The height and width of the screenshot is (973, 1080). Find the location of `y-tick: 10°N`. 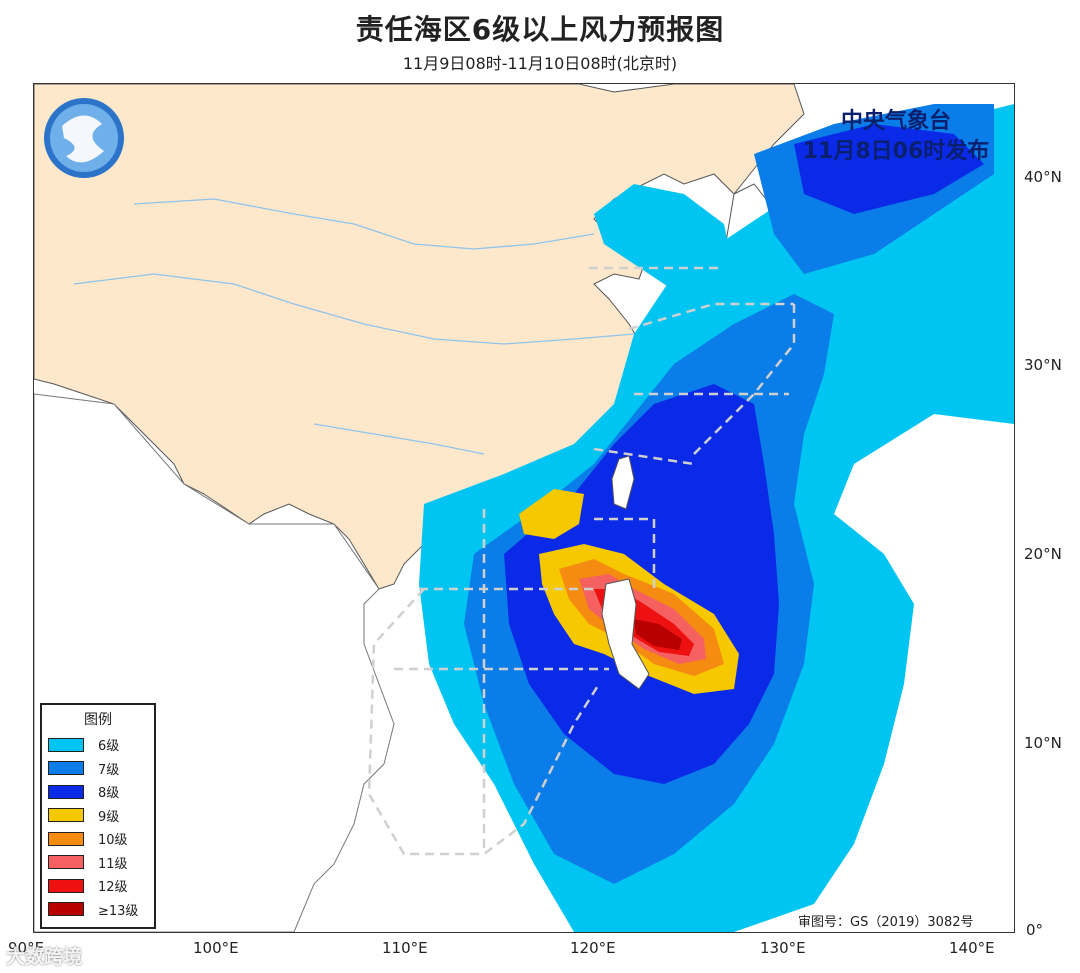

y-tick: 10°N is located at coordinates (1043, 743).